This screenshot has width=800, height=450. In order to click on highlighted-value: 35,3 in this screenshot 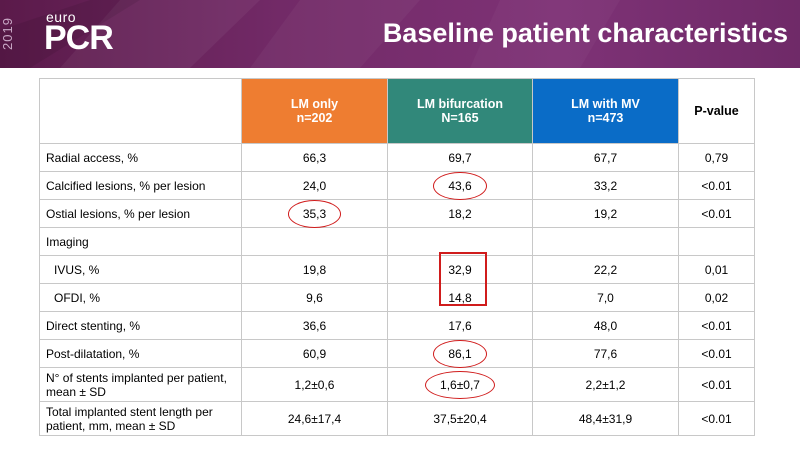, I will do `click(314, 213)`.